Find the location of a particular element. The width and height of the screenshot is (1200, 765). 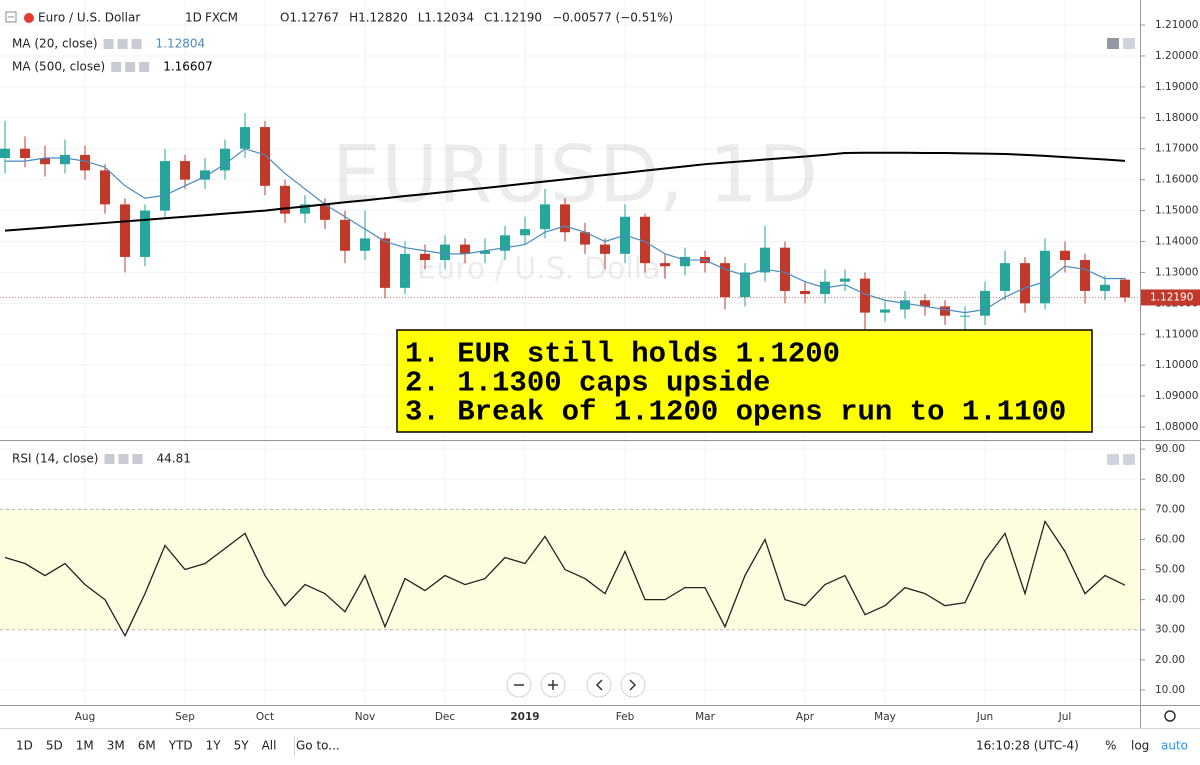

rsi-line is located at coordinates (565, 578).